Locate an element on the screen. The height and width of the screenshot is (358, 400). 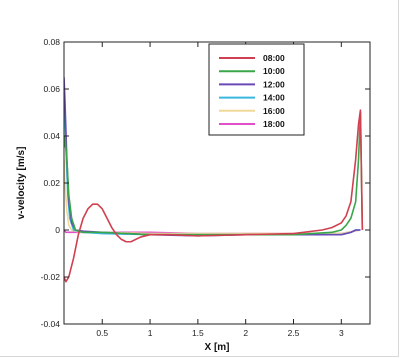
y-axis-title: v-velocity [m/s] is located at coordinates (21, 183).